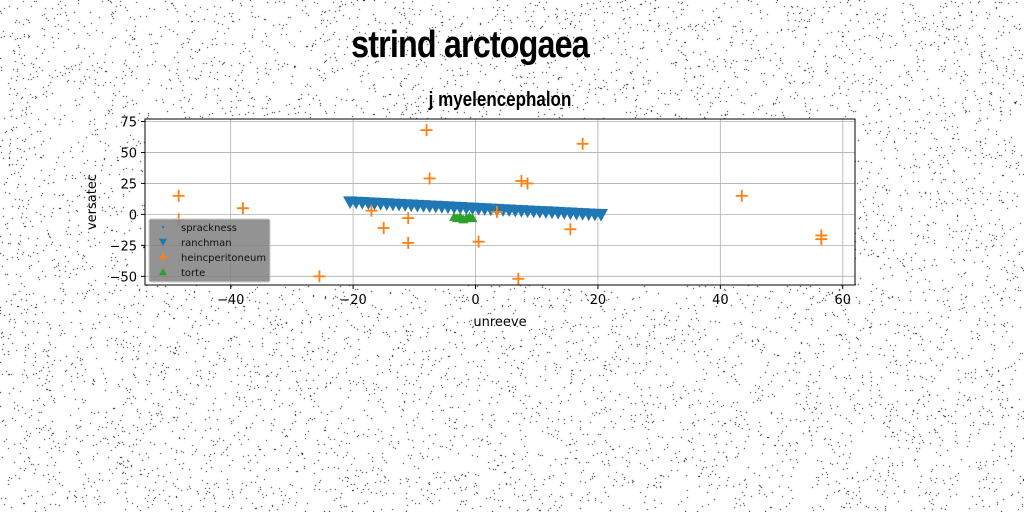 This screenshot has width=1024, height=512. Describe the element at coordinates (470, 45) in the screenshot. I see `figure-title: strind arctogaea` at that location.